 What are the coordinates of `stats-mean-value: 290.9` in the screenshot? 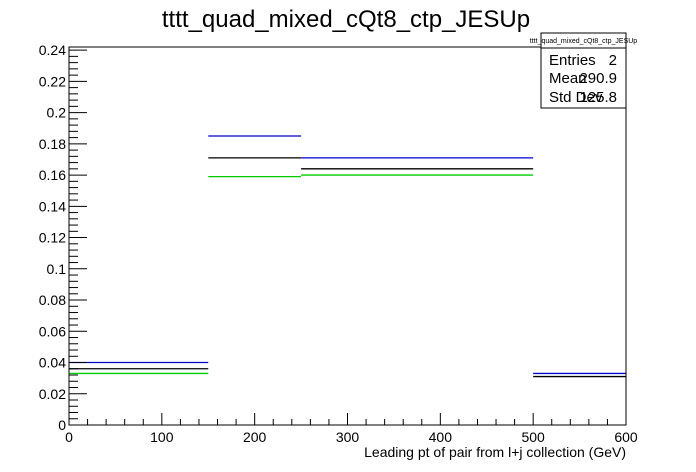 It's located at (598, 78).